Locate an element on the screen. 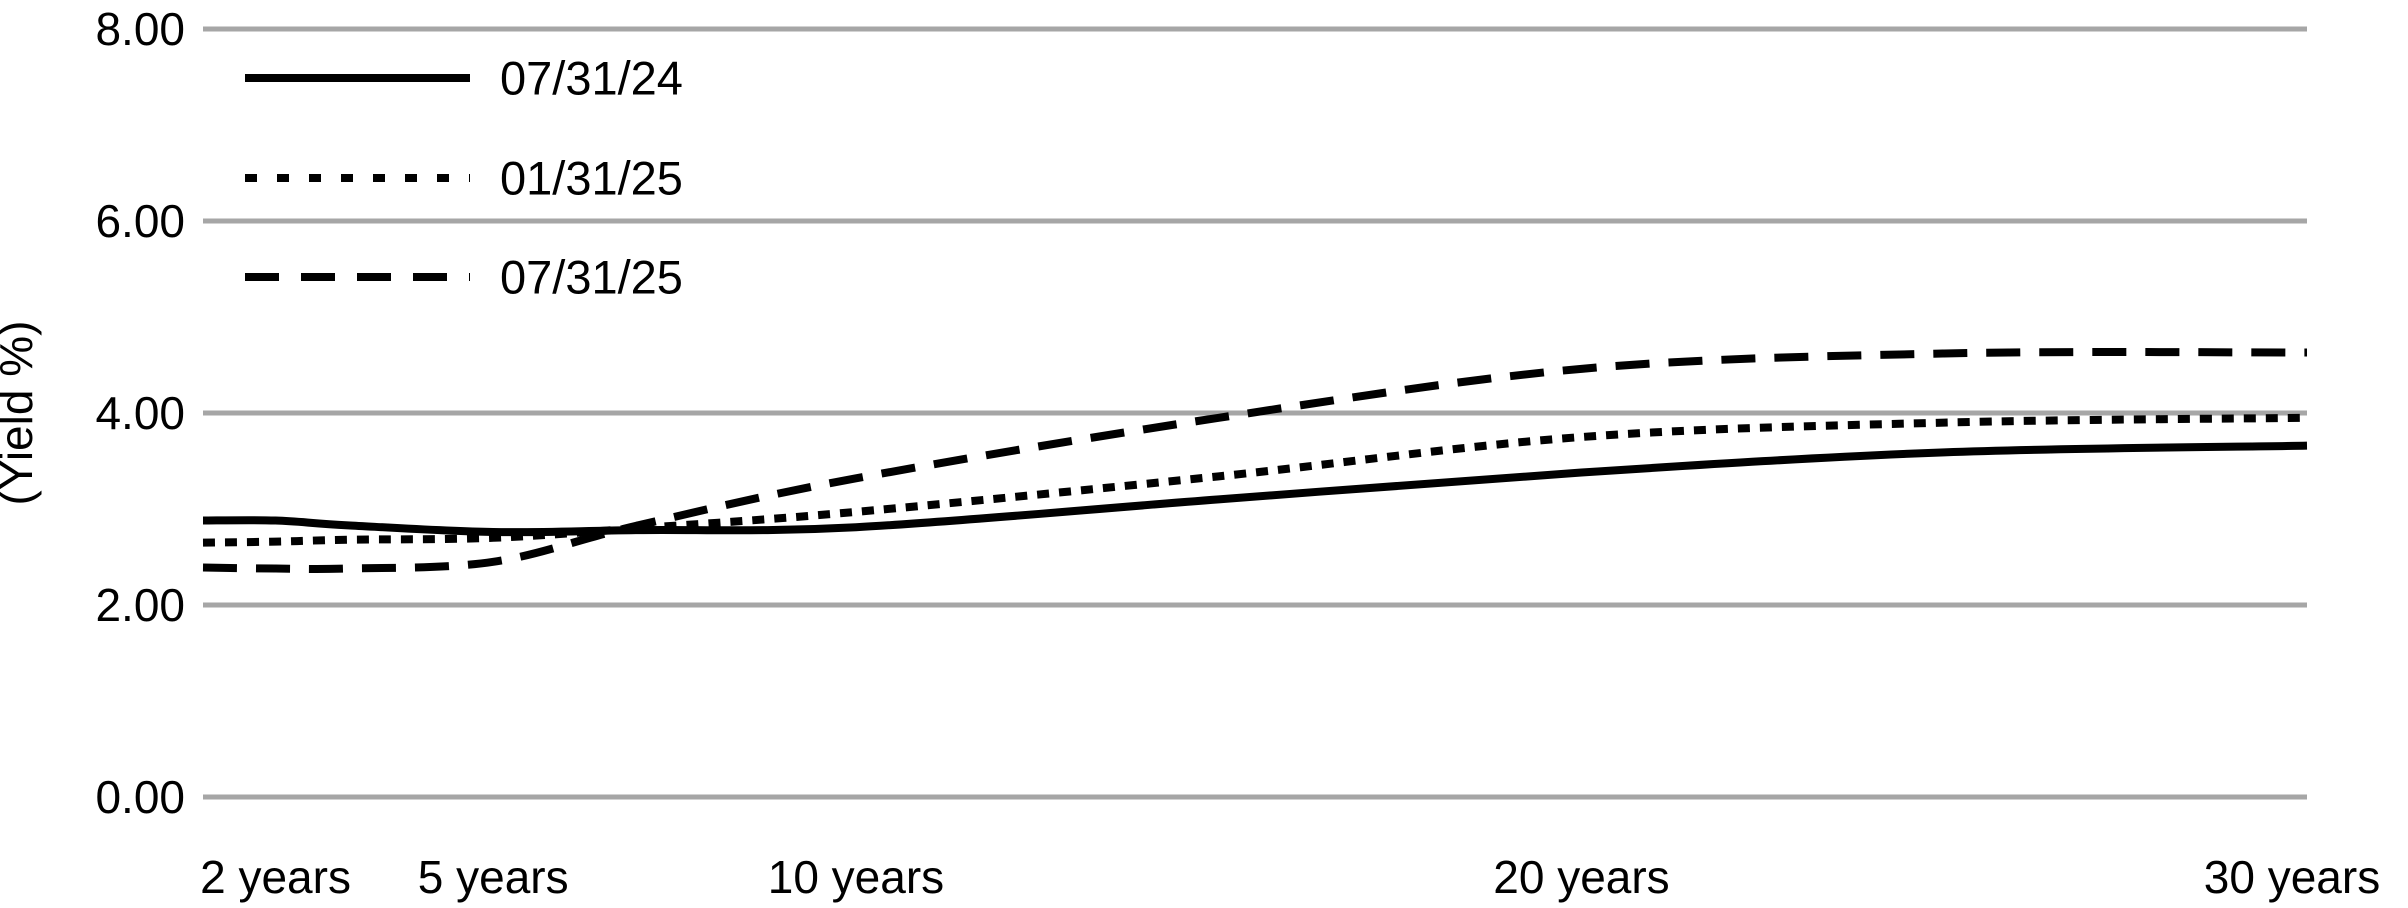 The height and width of the screenshot is (908, 2408). y-tick-label: 8.00 is located at coordinates (140, 29).